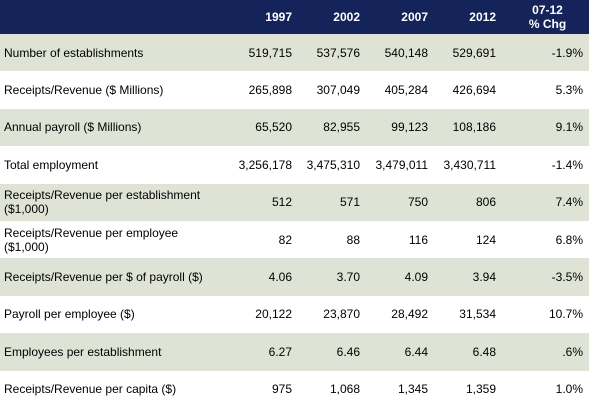  Describe the element at coordinates (565, 314) in the screenshot. I see `cell-pct-change: 10.7%` at that location.